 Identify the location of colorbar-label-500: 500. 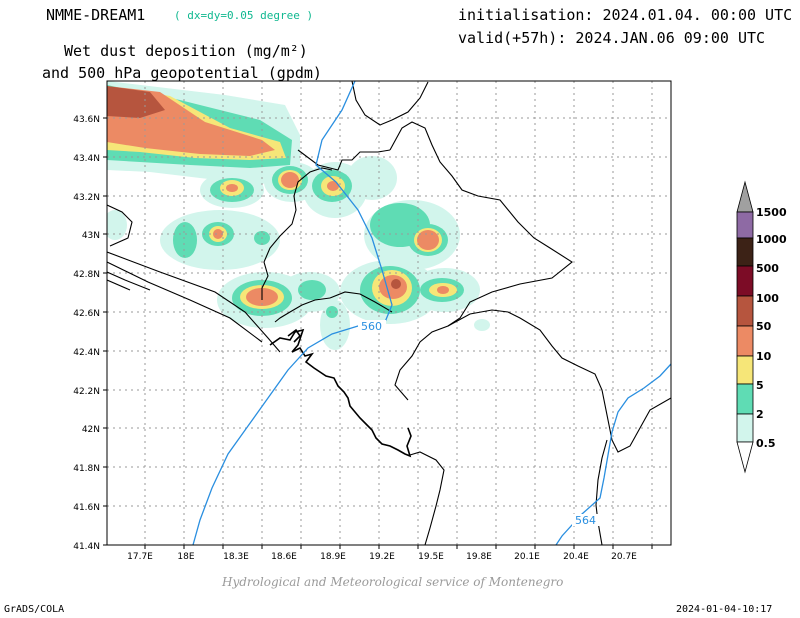
(767, 268).